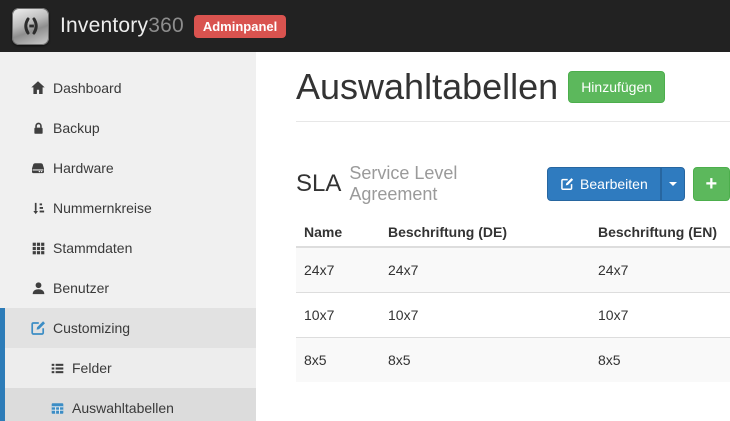 Image resolution: width=730 pixels, height=421 pixels. I want to click on cell-de: 24x7, so click(485, 269).